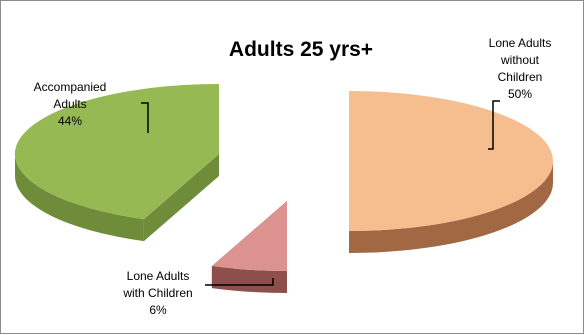 This screenshot has height=335, width=584. What do you see at coordinates (145, 117) in the screenshot?
I see `leader-line-accompanied` at bounding box center [145, 117].